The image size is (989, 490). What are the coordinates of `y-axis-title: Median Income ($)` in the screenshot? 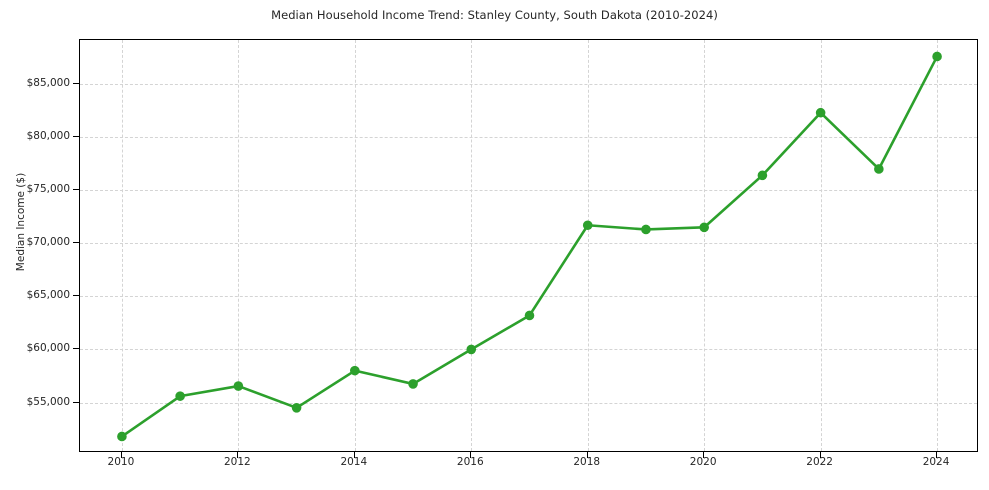 It's located at (21, 222).